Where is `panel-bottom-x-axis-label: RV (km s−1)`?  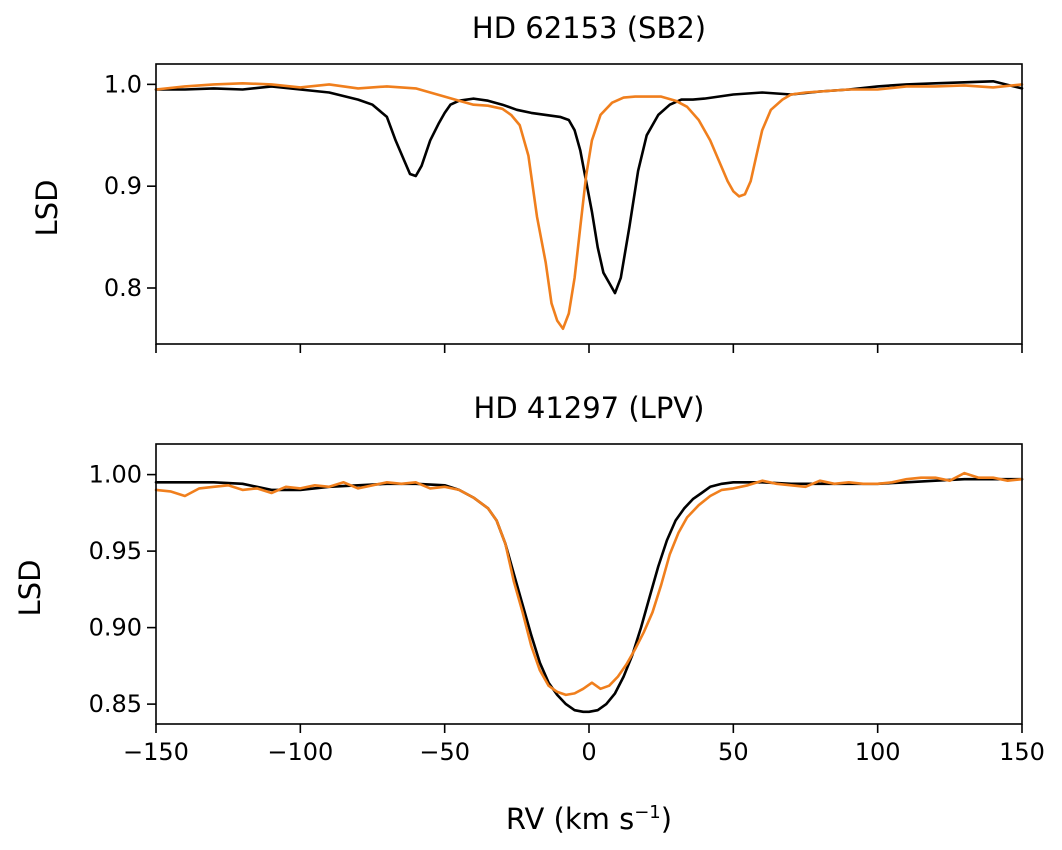
panel-bottom-x-axis-label: RV (km s−1) is located at coordinates (589, 819).